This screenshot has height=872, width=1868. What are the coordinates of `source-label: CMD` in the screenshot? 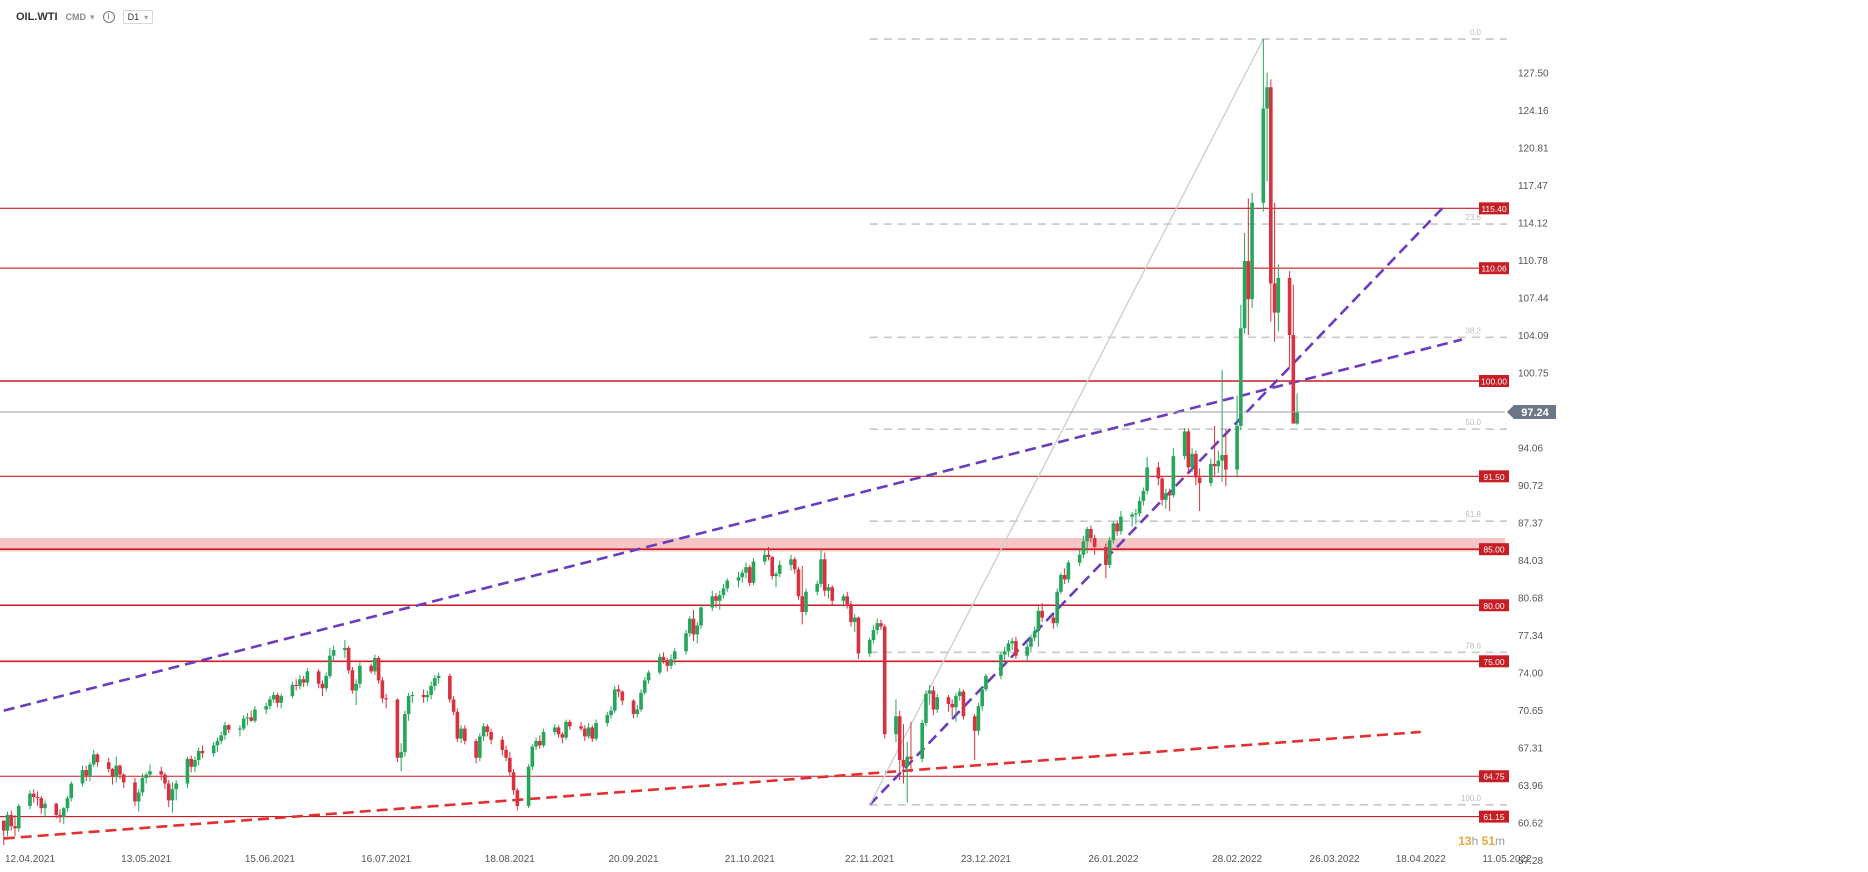 It's located at (76, 17).